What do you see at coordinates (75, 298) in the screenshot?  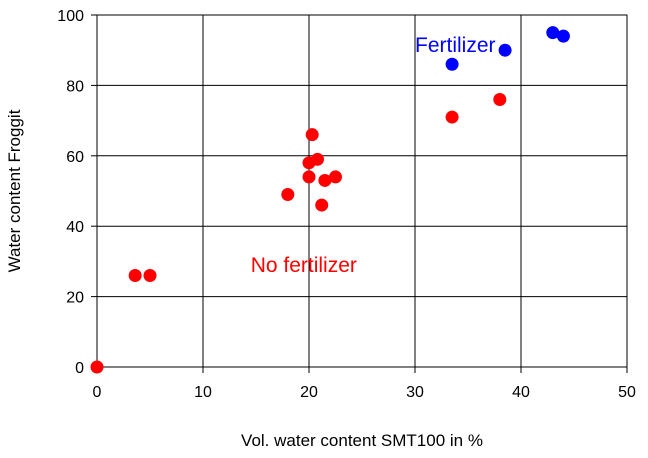 I see `y-tick-label: 20` at bounding box center [75, 298].